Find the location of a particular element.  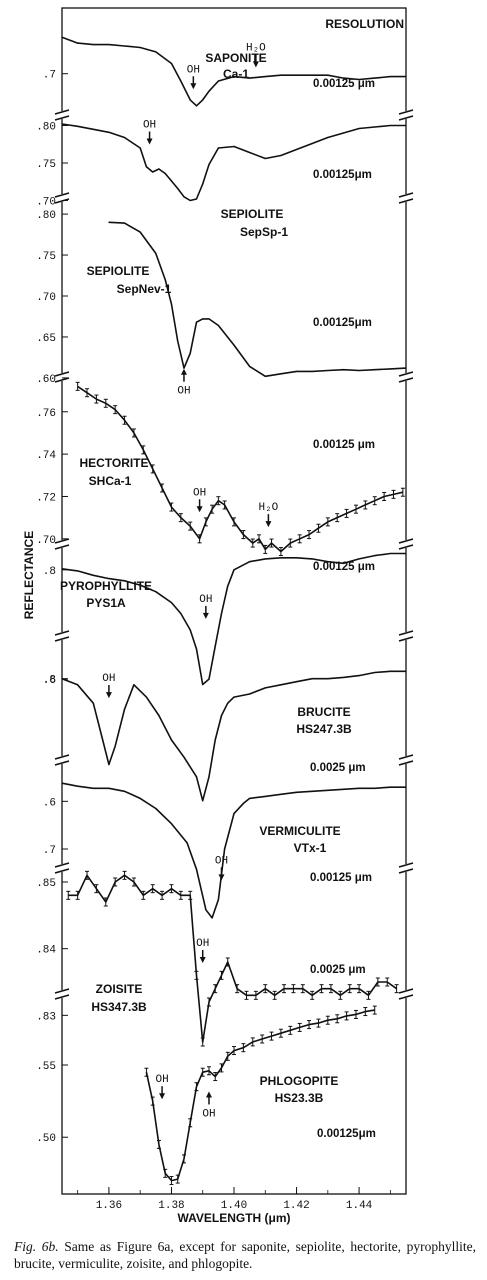

sample-id: SHCa-1 is located at coordinates (110, 481).